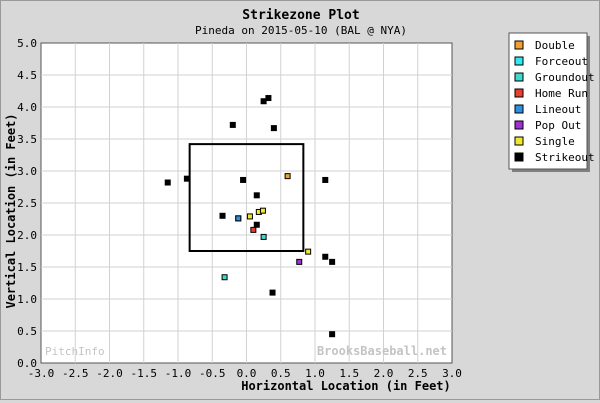  Describe the element at coordinates (27, 171) in the screenshot. I see `y-tick-label: 3.0` at that location.